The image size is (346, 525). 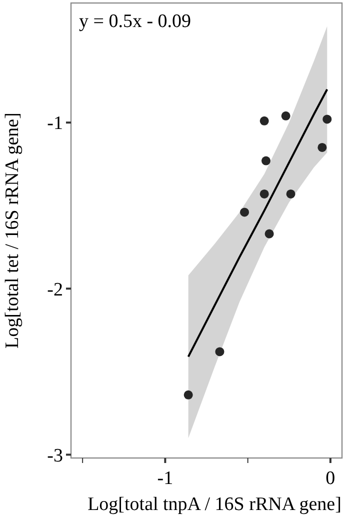 What do you see at coordinates (12, 230) in the screenshot?
I see `y-axis-title: Log[total tet / 16S rRNA gene]` at bounding box center [12, 230].